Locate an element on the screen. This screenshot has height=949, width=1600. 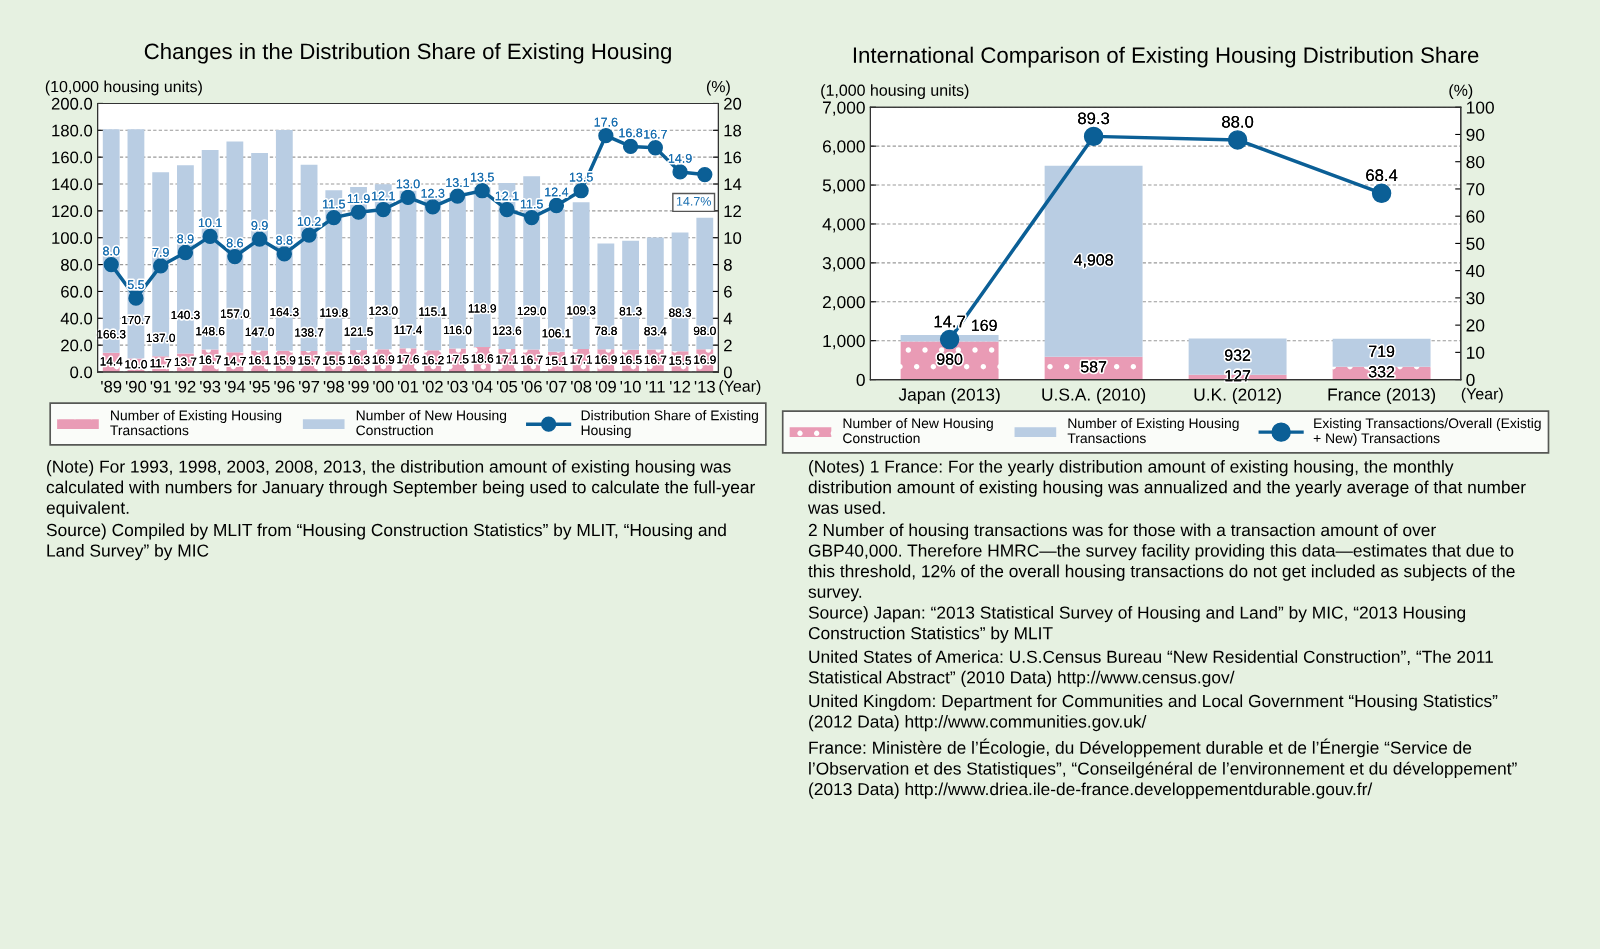
y2-tick-label: 60 is located at coordinates (1475, 216).